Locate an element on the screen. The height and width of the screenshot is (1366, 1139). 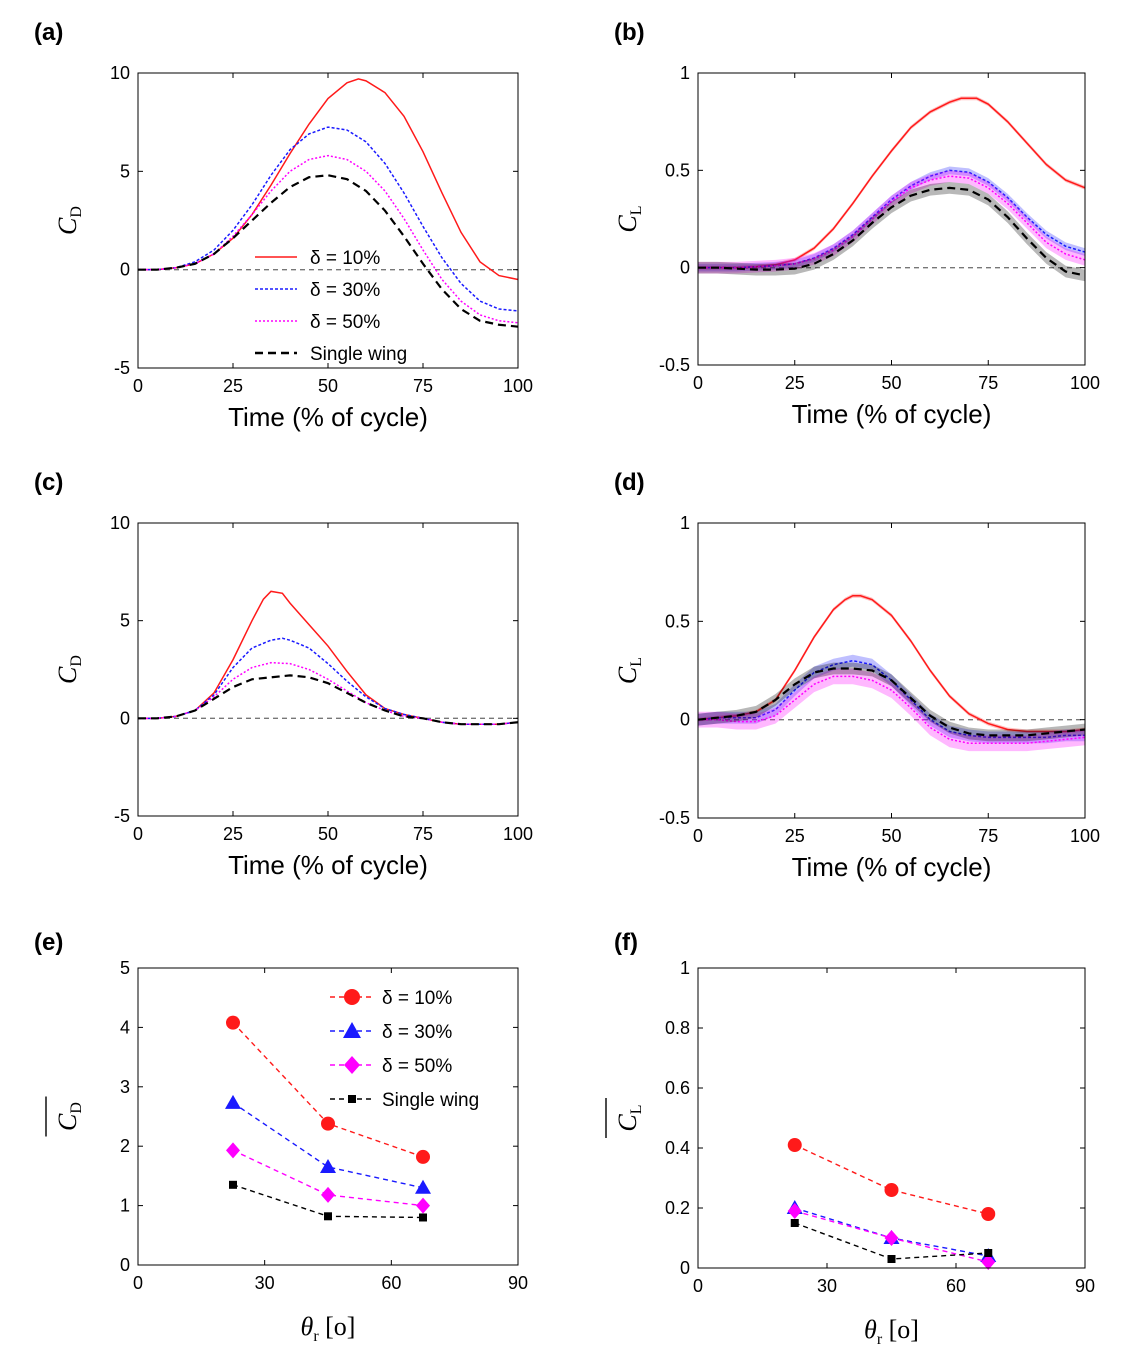
x-tick-label: 60 is located at coordinates (391, 1283).